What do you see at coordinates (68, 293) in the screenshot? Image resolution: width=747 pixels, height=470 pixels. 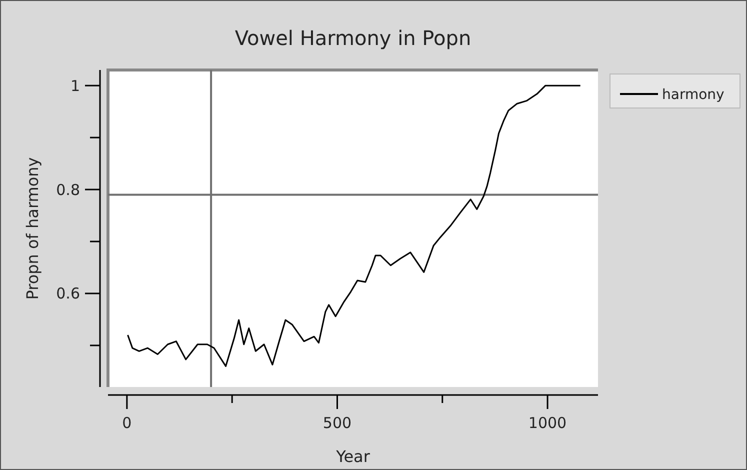 I see `y-tick-label: 0.6` at bounding box center [68, 293].